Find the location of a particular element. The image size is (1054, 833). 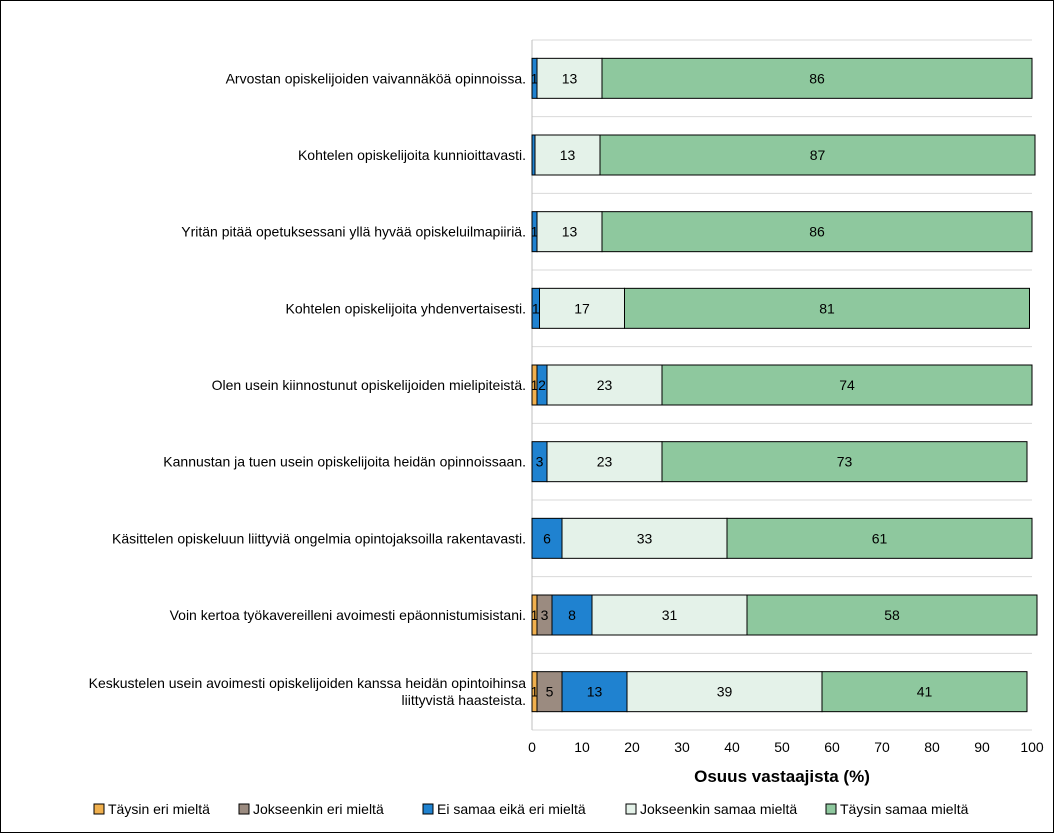

x-tick-label: 90 is located at coordinates (982, 747).